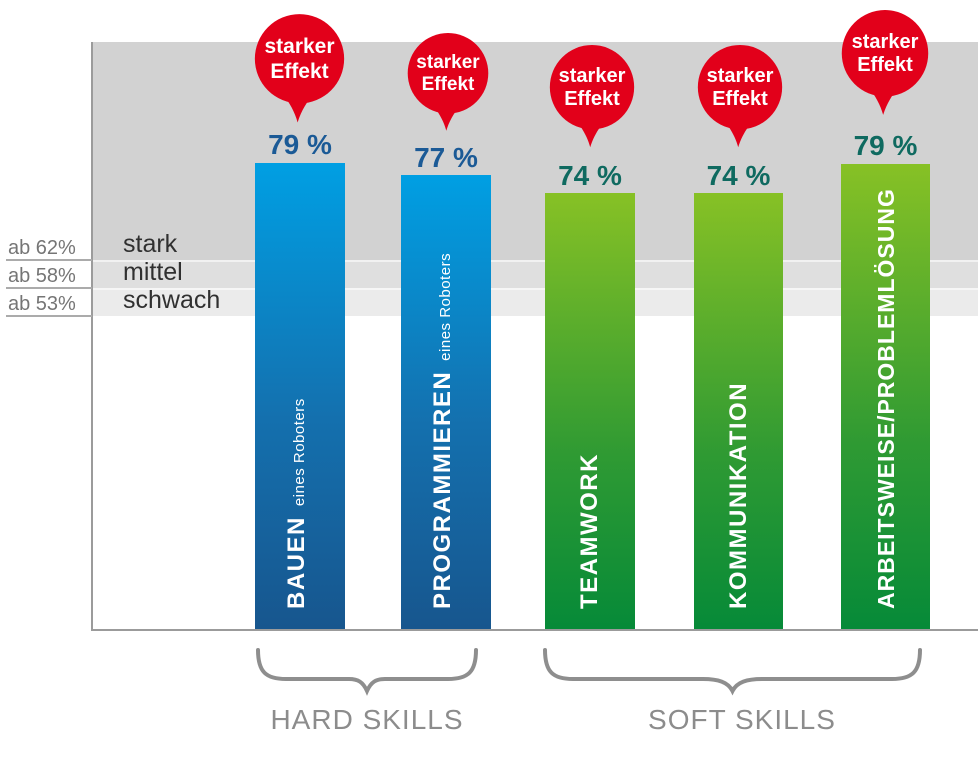 The height and width of the screenshot is (760, 978). Describe the element at coordinates (172, 300) in the screenshot. I see `band-label-schwach: schwach` at that location.